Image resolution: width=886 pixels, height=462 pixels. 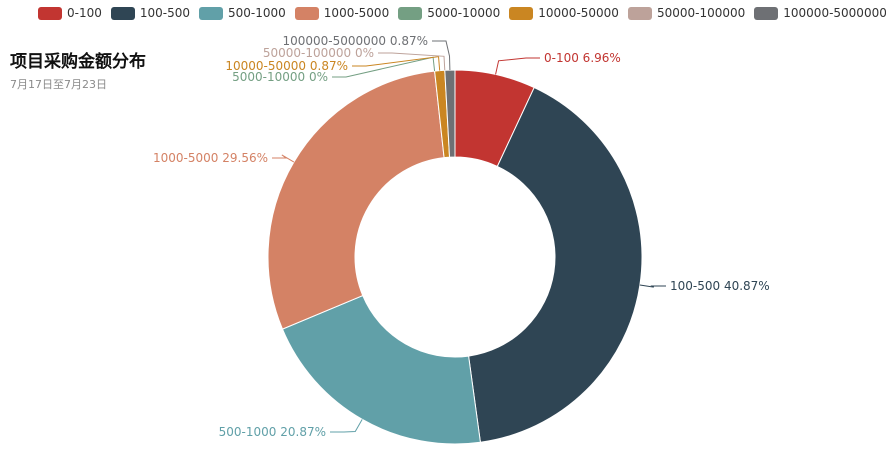 What do you see at coordinates (257, 13) in the screenshot?
I see `legend-label: 500-1000` at bounding box center [257, 13].